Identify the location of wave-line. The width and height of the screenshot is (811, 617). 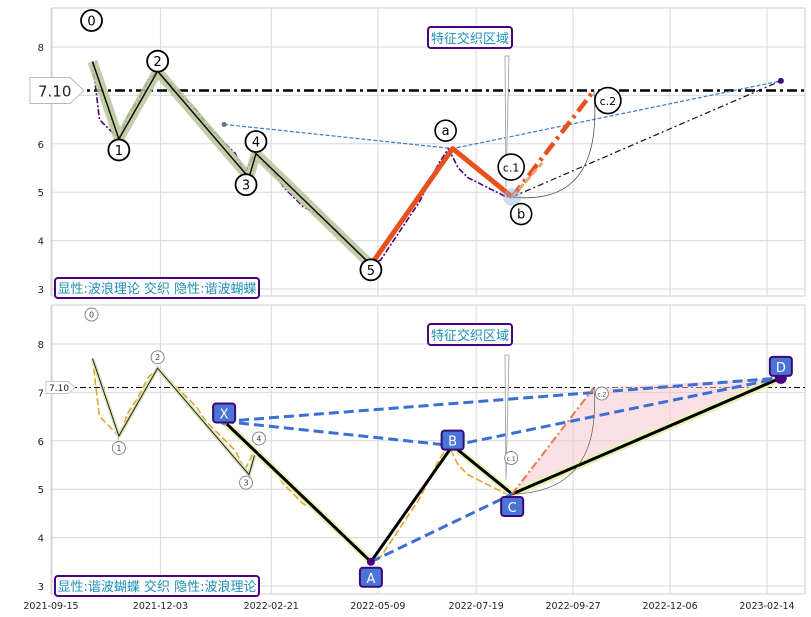
(231, 163).